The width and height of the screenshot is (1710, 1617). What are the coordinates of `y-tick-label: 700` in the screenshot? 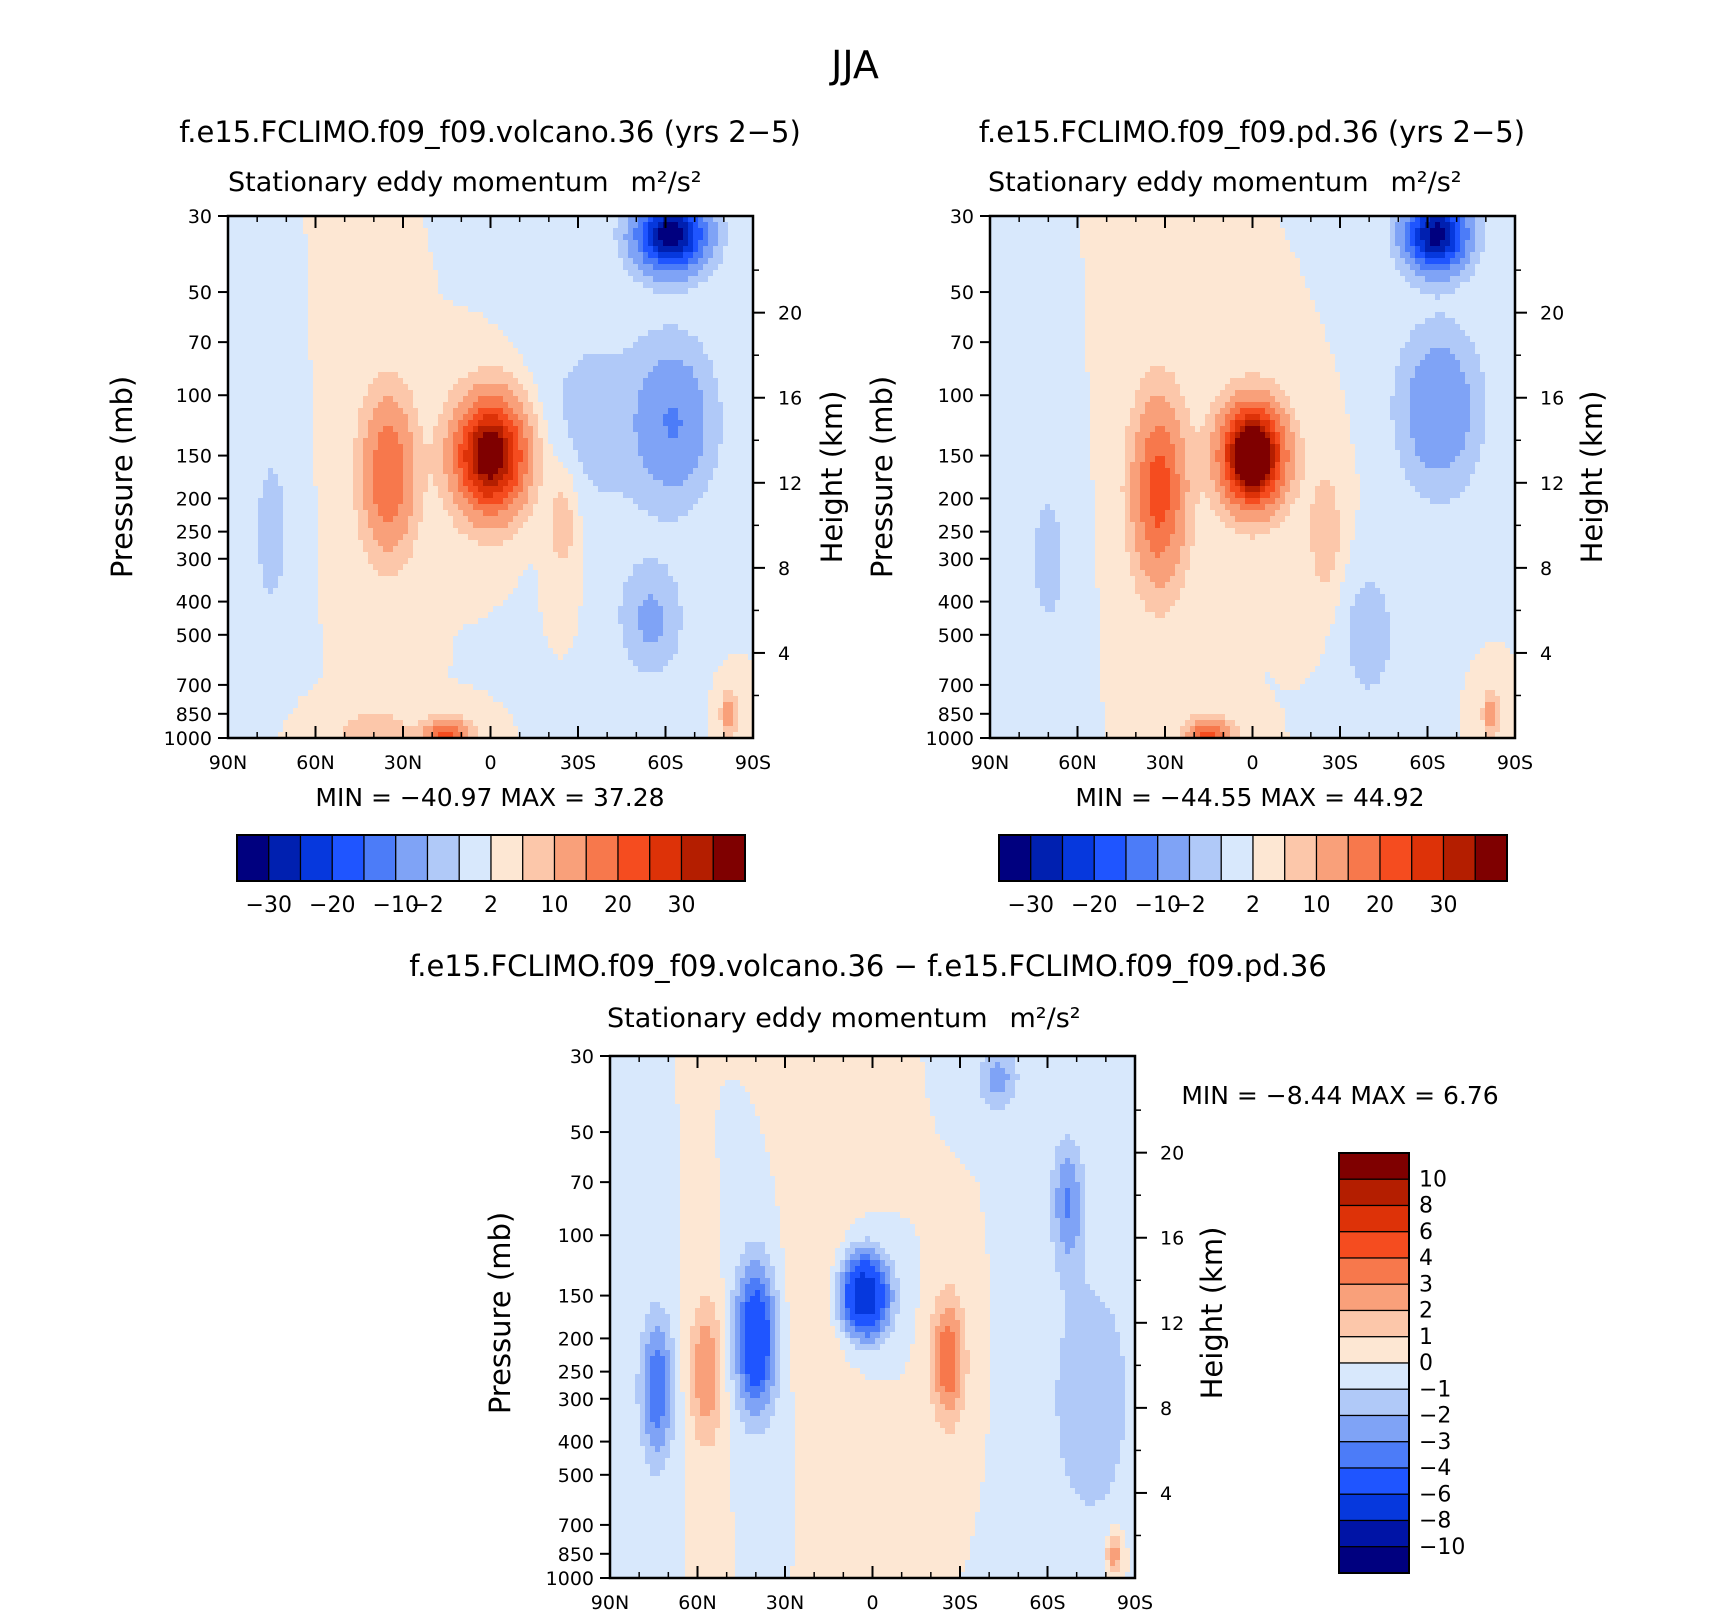 It's located at (194, 686).